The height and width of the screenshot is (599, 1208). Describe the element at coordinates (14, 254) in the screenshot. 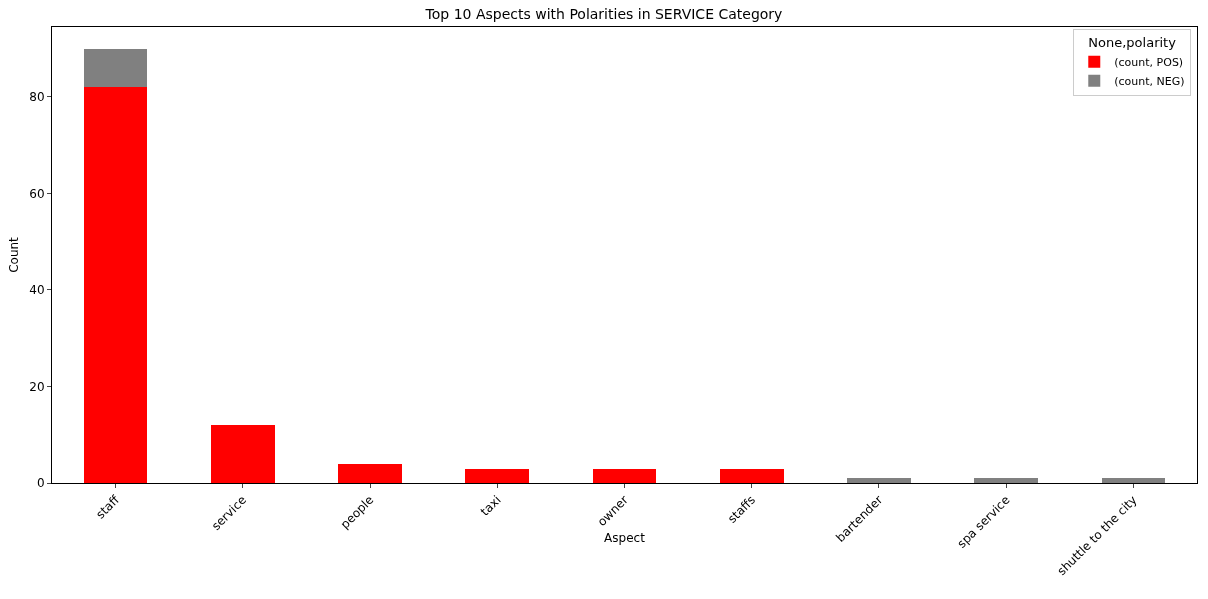

I see `y-axis-title: Count` at that location.